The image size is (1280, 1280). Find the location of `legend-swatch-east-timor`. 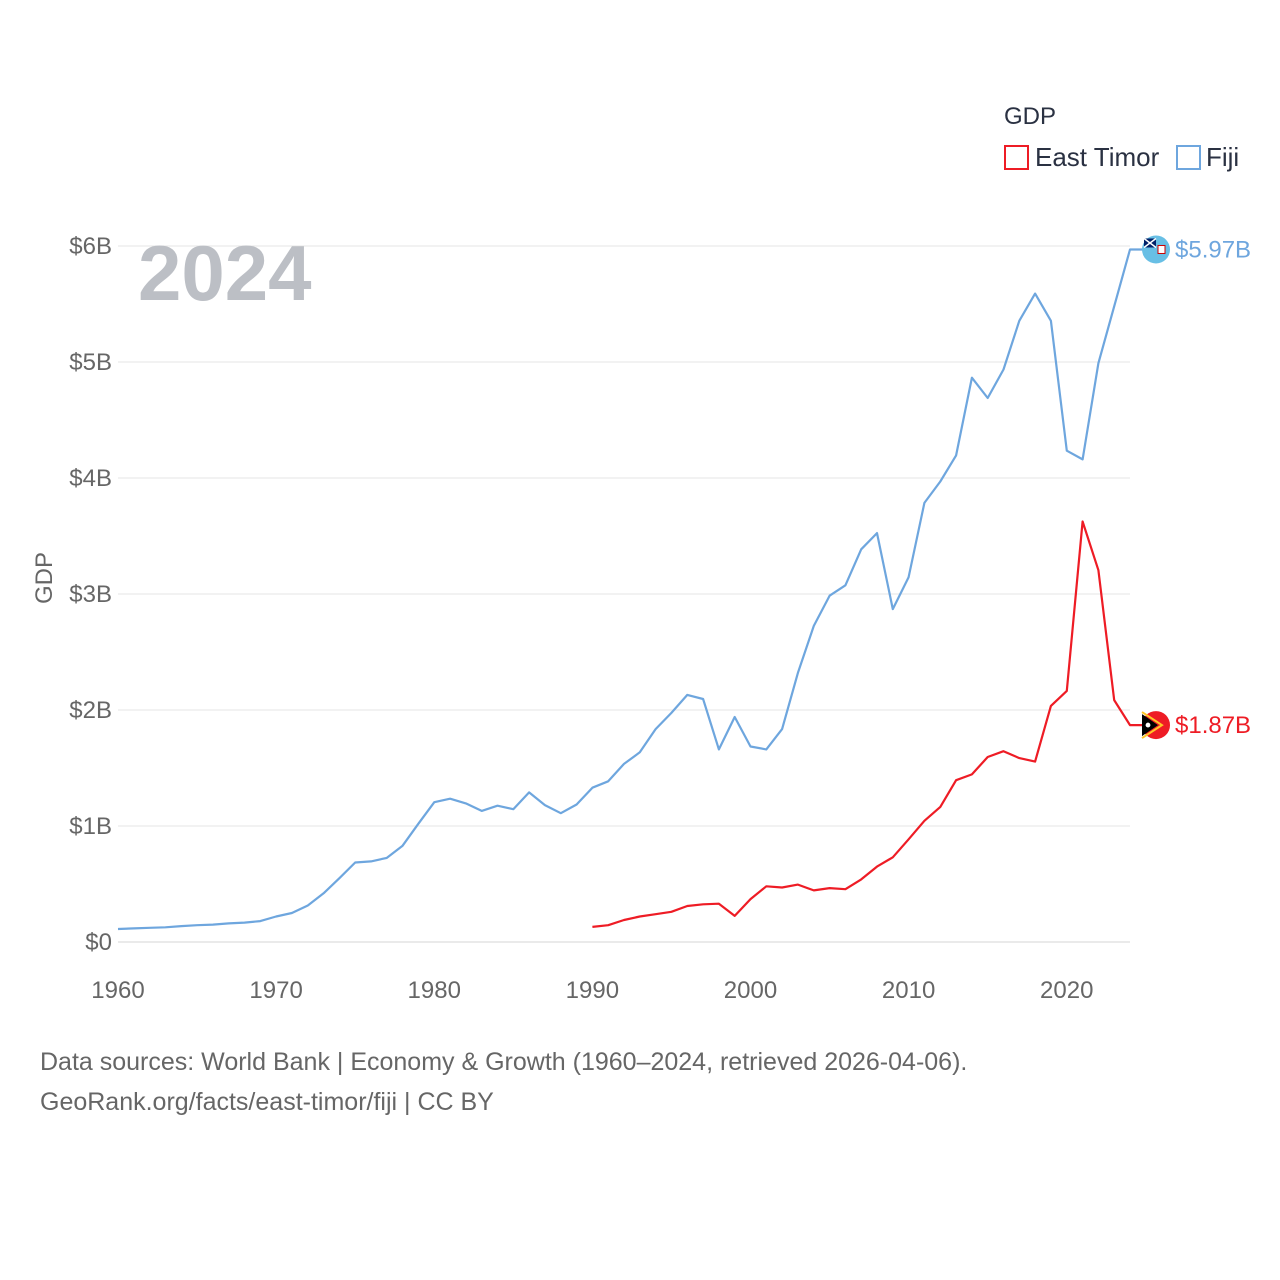

legend-swatch-east-timor is located at coordinates (1016, 157).